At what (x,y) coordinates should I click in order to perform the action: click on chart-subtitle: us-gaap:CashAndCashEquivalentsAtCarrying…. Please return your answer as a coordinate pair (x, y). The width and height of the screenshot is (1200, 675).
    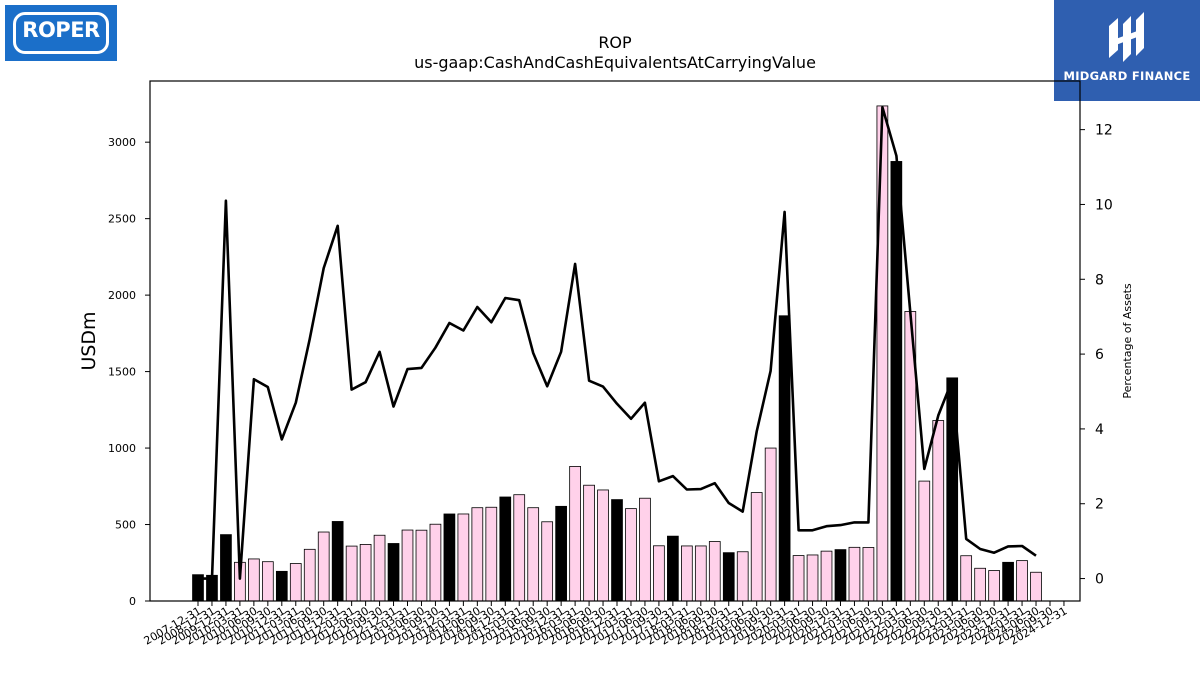
    Looking at the image, I should click on (615, 62).